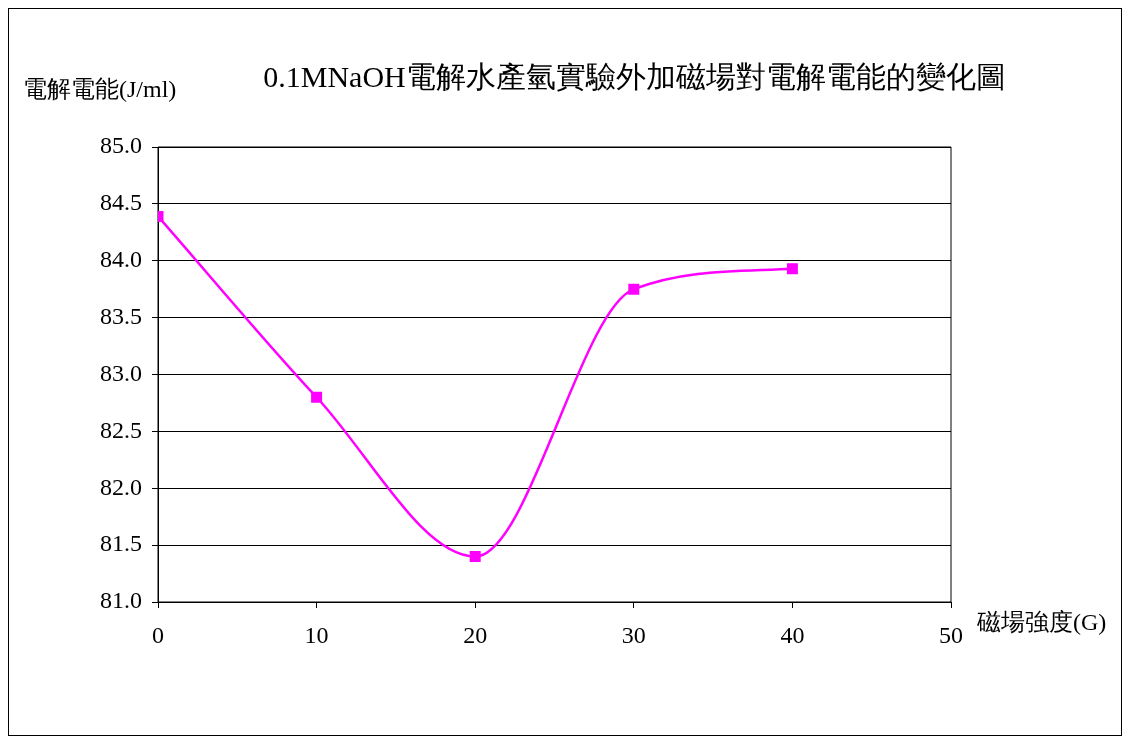 The image size is (1130, 736). I want to click on x-axis-title: 磁場強度(G), so click(1041, 622).